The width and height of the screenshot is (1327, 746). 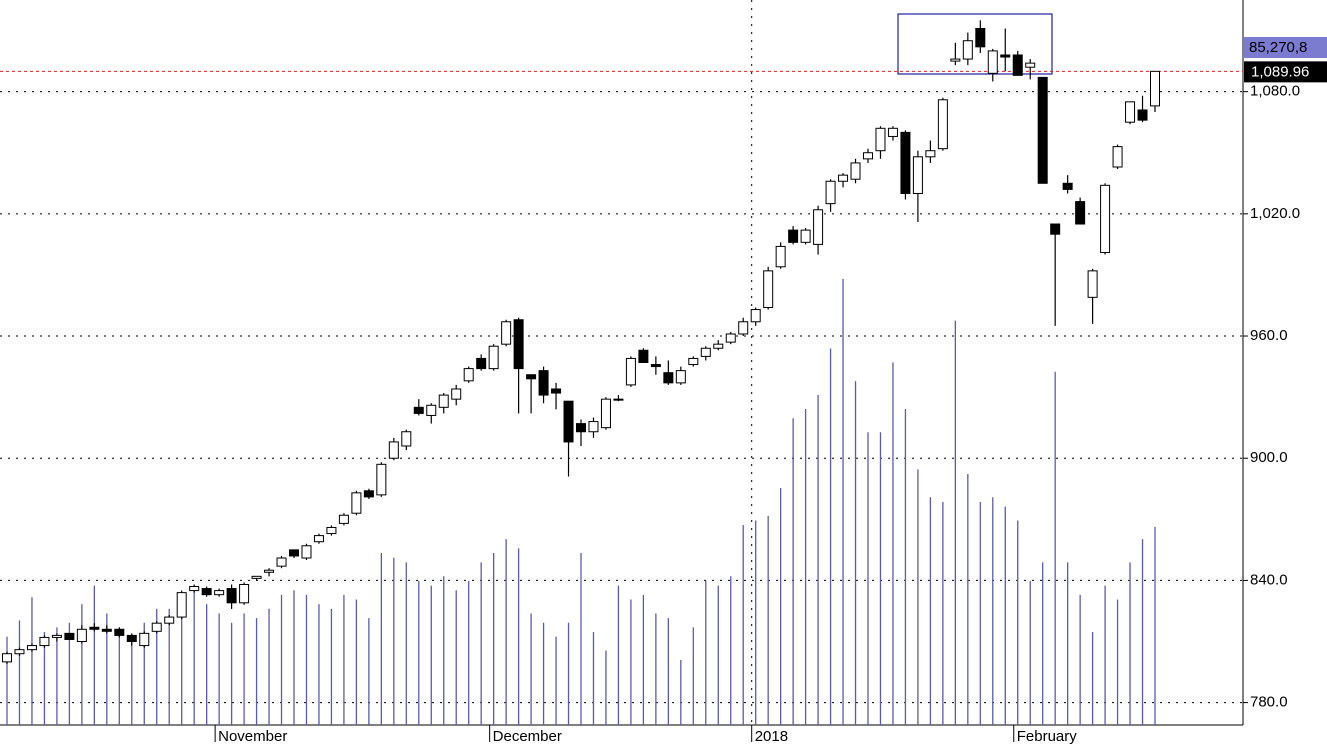 I want to click on highlight-box, so click(x=975, y=44).